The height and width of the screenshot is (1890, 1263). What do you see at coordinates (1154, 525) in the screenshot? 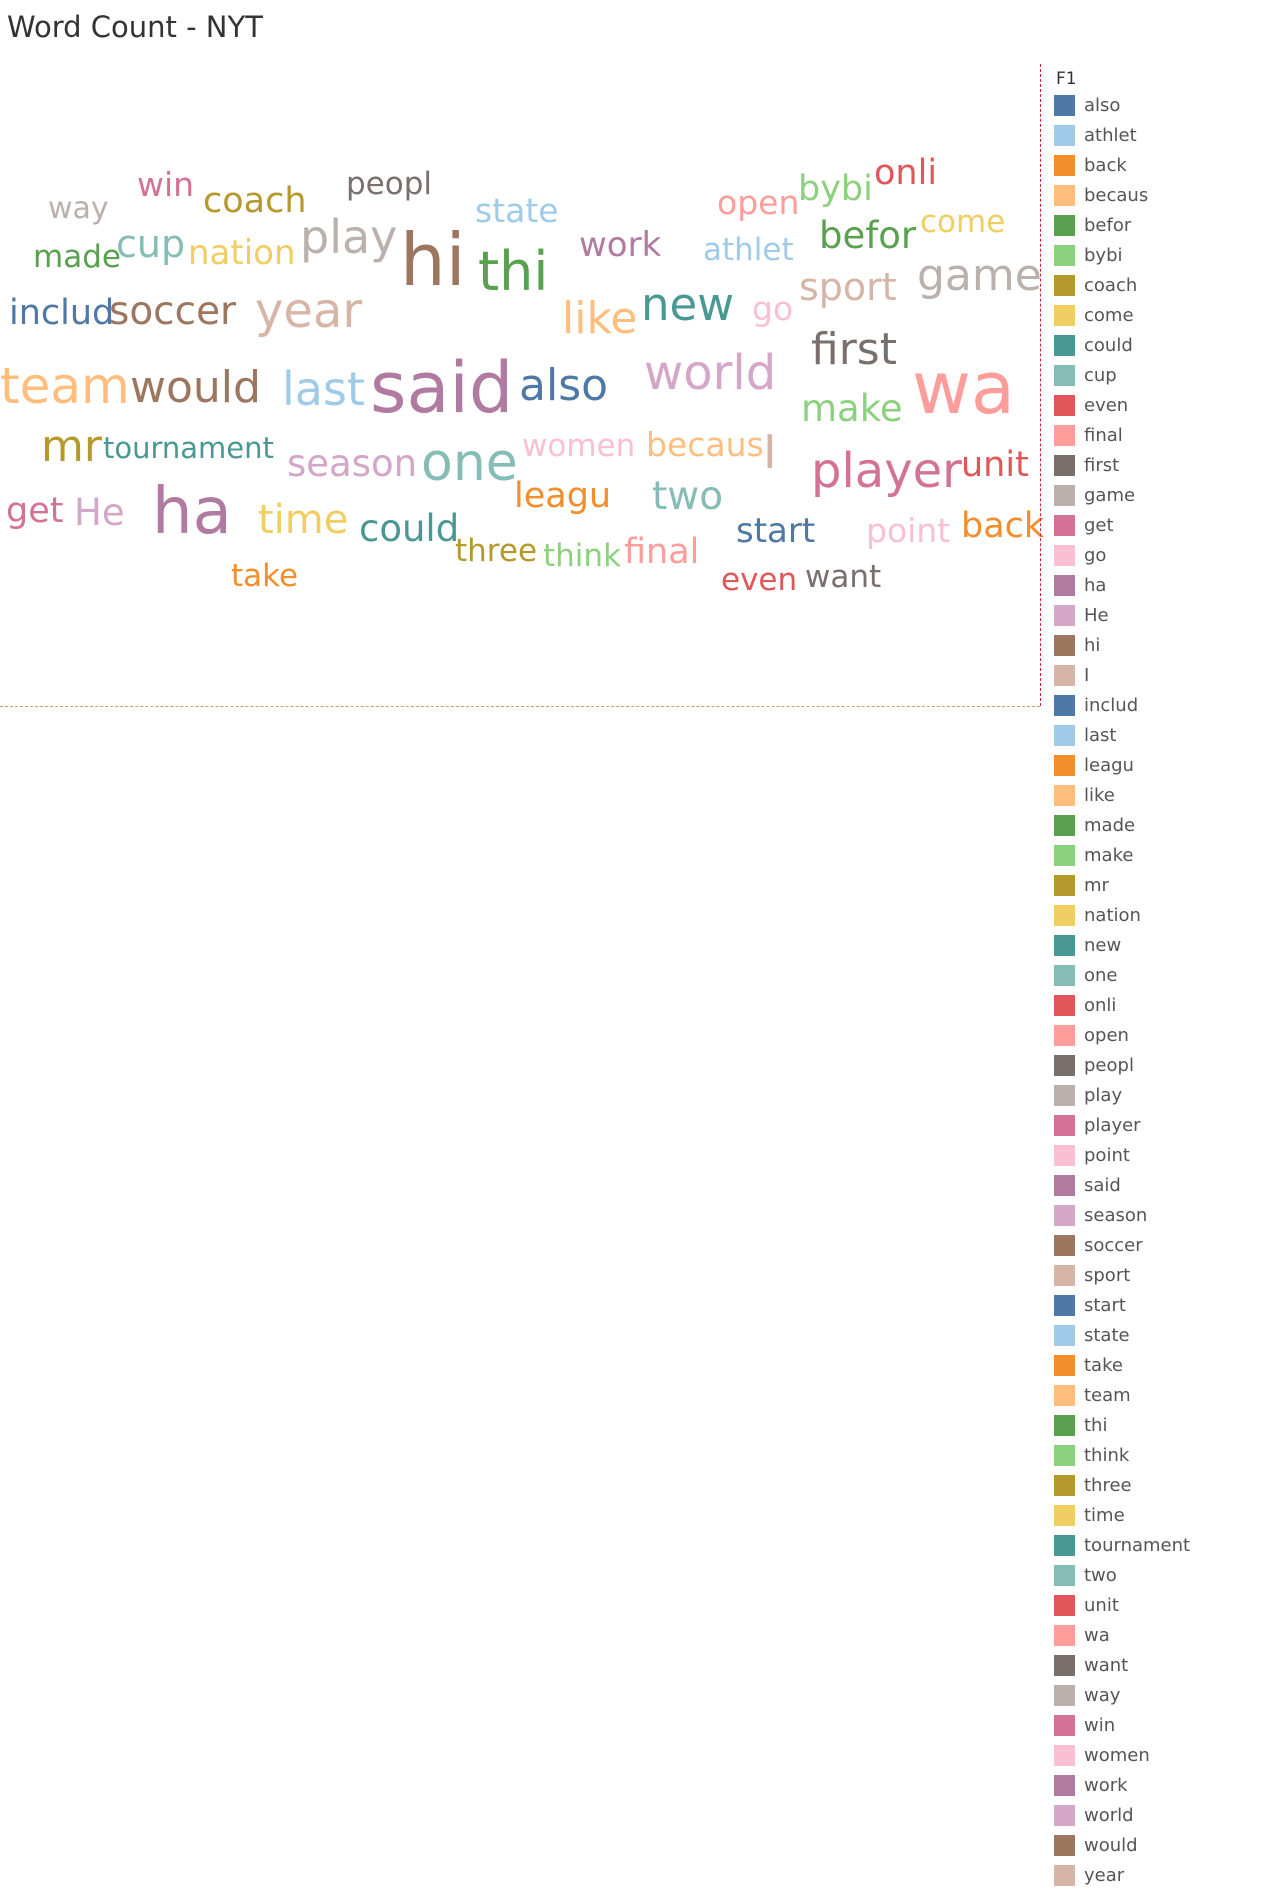
I see `legend-item-get: get` at bounding box center [1154, 525].